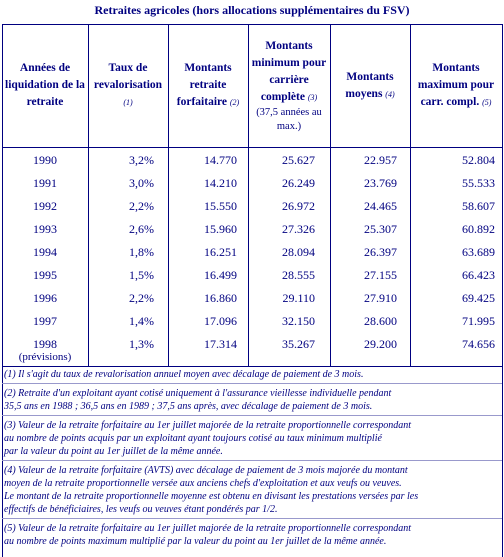 This screenshot has width=504, height=557. What do you see at coordinates (380, 344) in the screenshot?
I see `value-cell: 29.200` at bounding box center [380, 344].